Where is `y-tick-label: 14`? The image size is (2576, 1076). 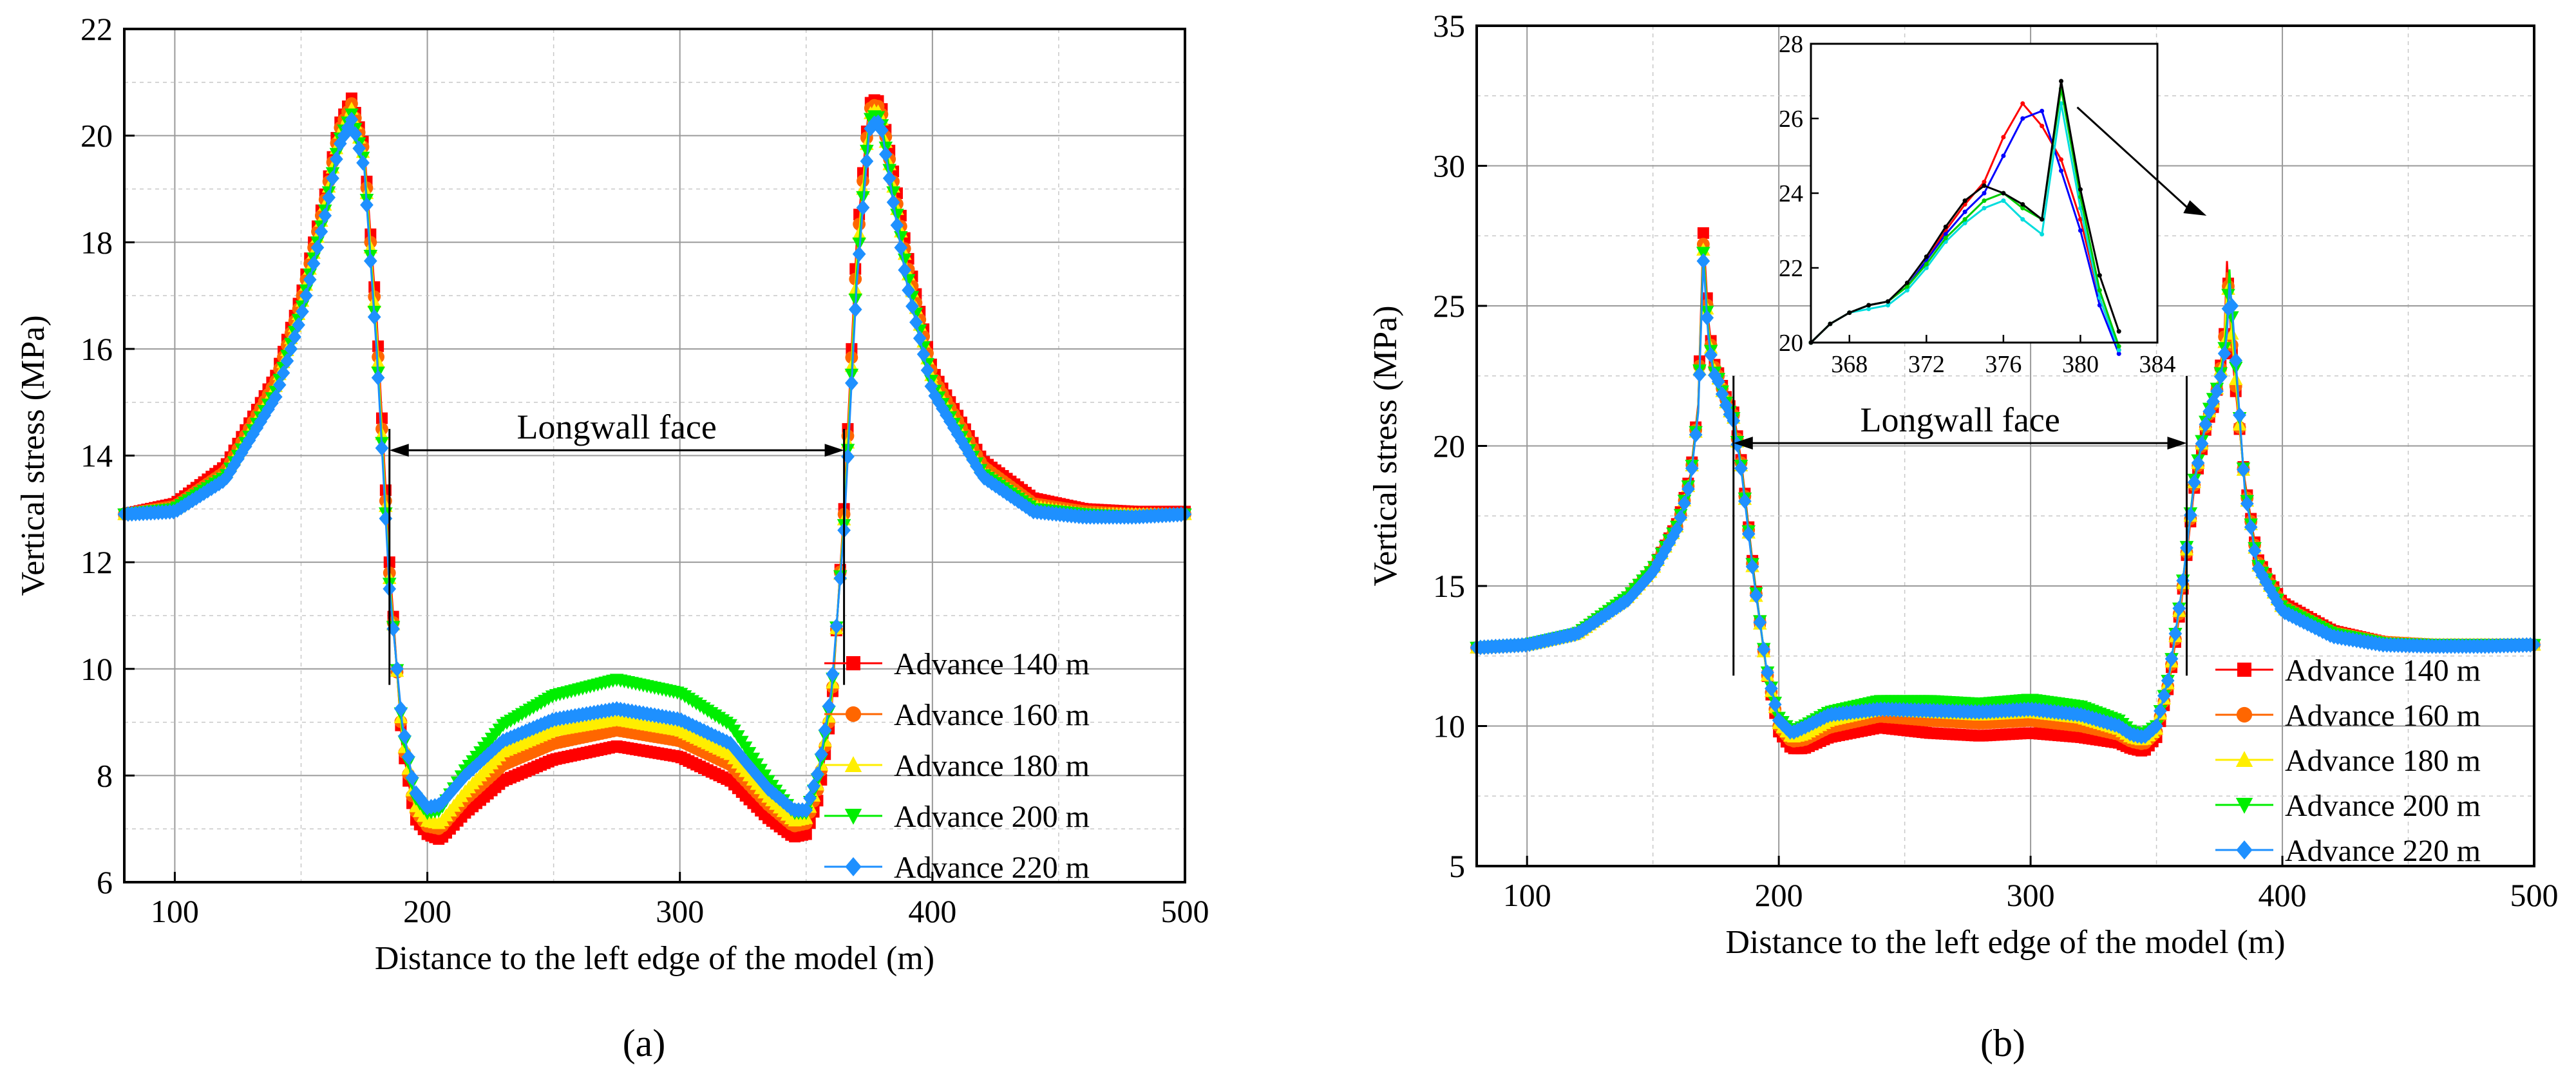
y-tick-label: 14 is located at coordinates (96, 456).